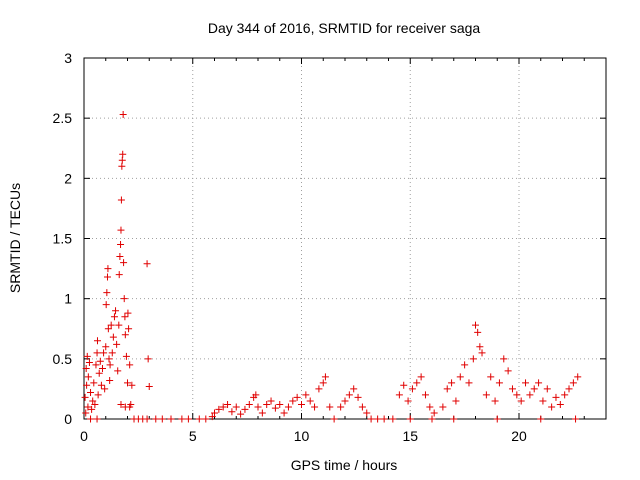 This screenshot has height=480, width=640. Describe the element at coordinates (410, 436) in the screenshot. I see `x-tick-label: 15` at that location.